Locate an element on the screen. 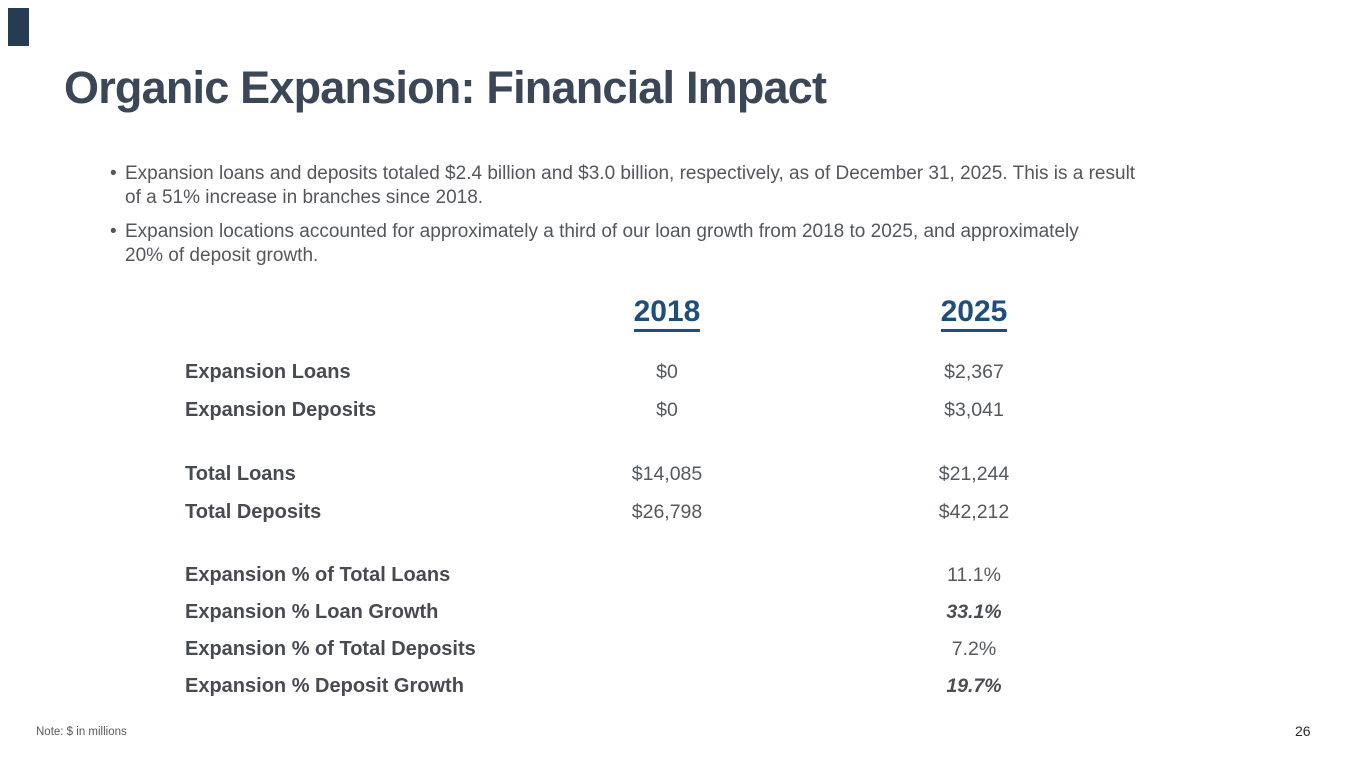 This screenshot has width=1365, height=768. cell-2025: $3,041 is located at coordinates (974, 409).